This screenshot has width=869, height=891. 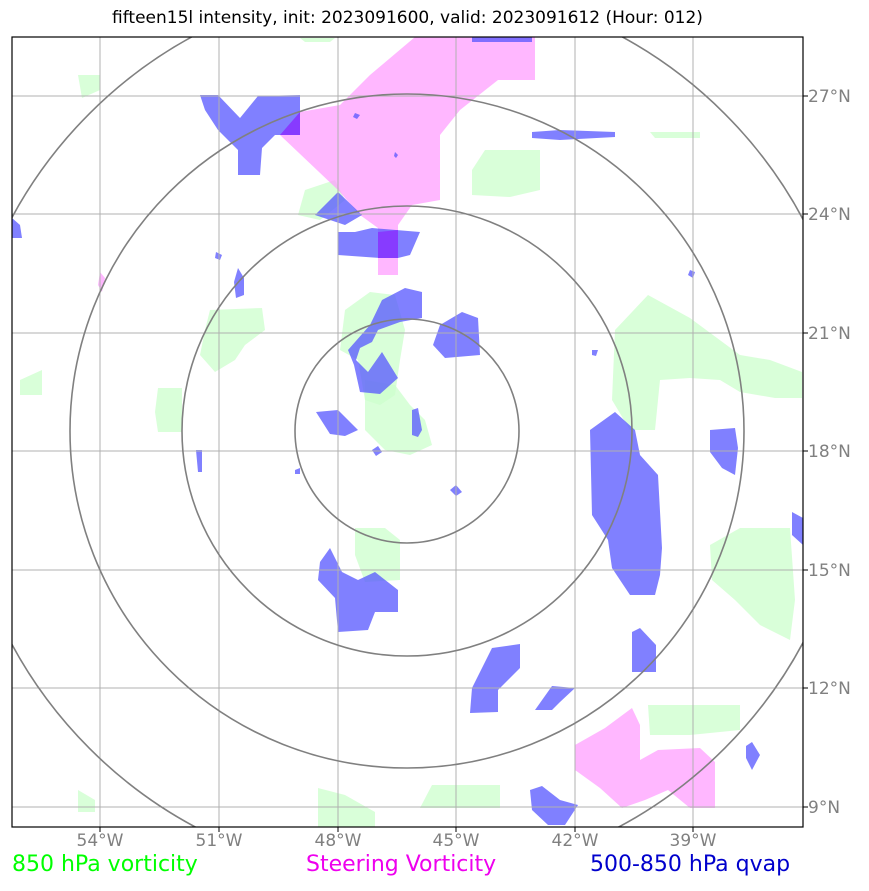 What do you see at coordinates (690, 864) in the screenshot?
I see `legend-qvap: 500-850 hPa qvap` at bounding box center [690, 864].